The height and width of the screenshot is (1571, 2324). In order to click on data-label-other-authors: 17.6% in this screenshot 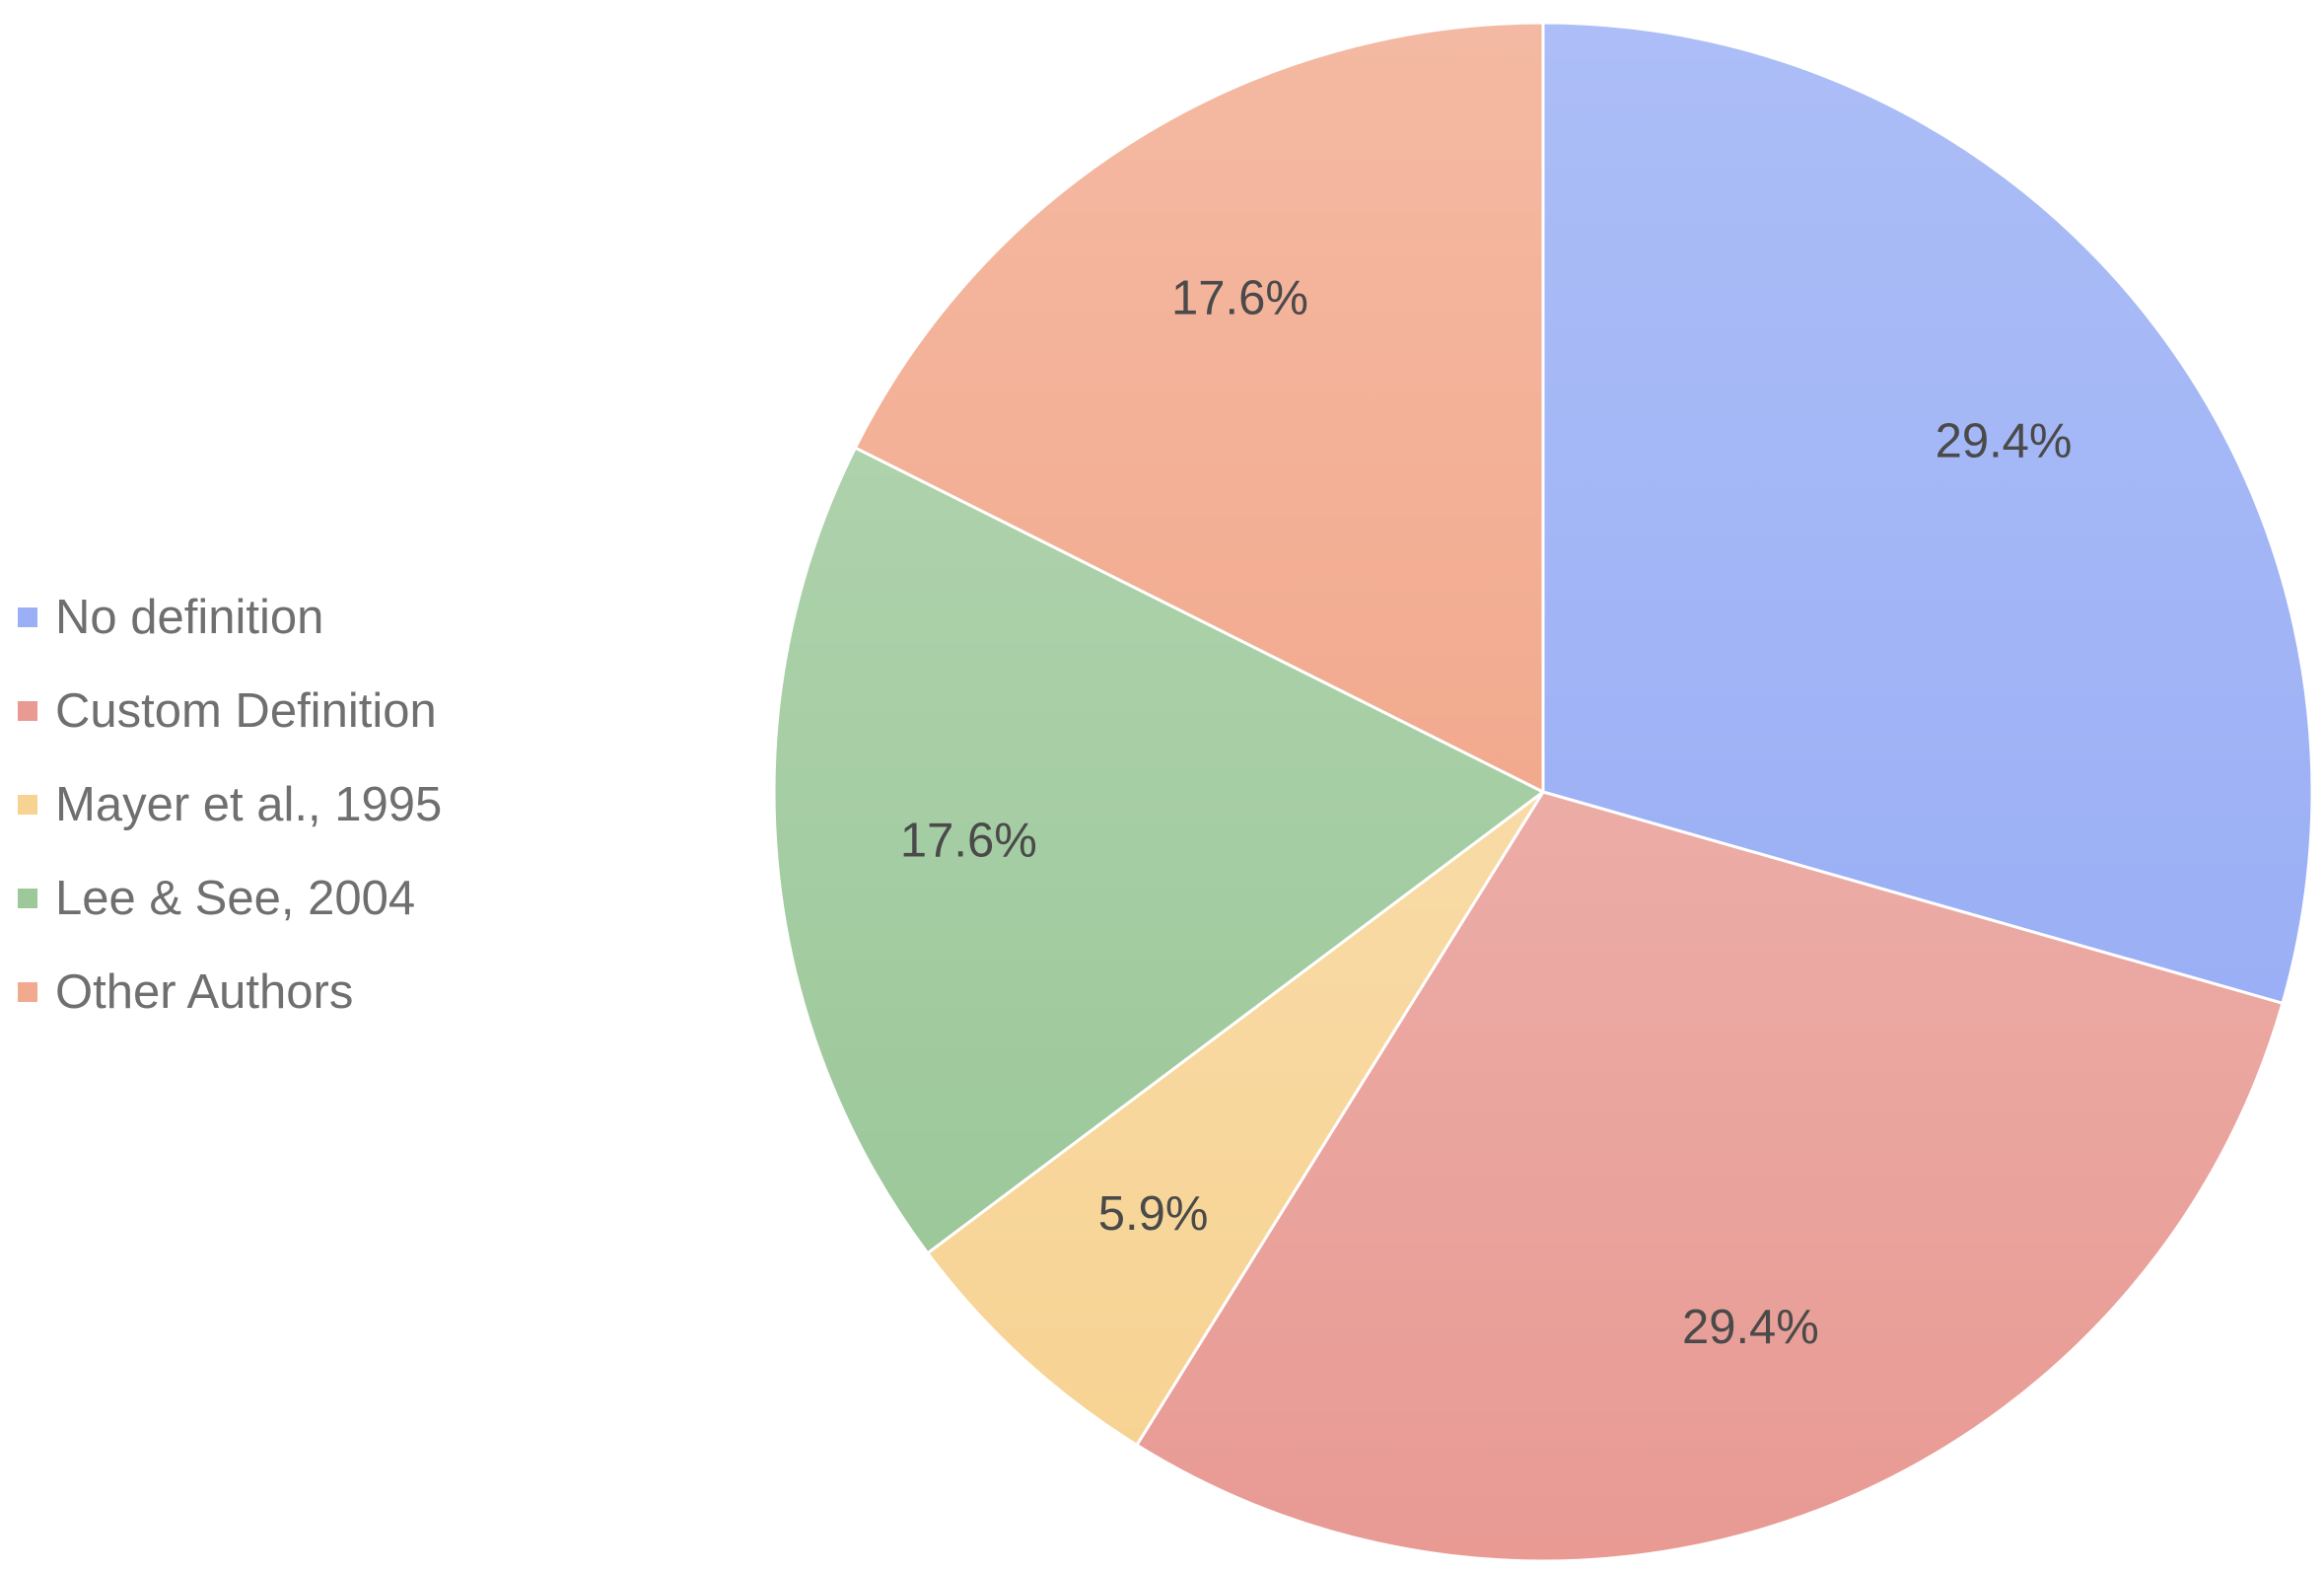, I will do `click(1239, 298)`.